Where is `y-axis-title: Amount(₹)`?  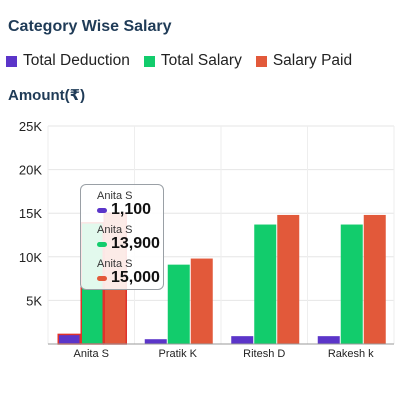
y-axis-title: Amount(₹) is located at coordinates (47, 95).